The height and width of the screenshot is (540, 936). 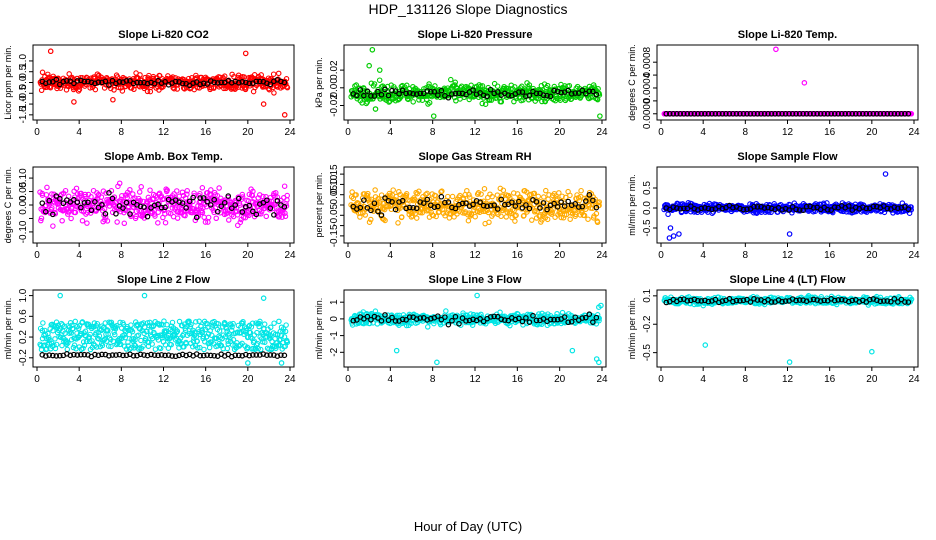 I want to click on panel-title: Slope Li-820 Temp., so click(x=787, y=35).